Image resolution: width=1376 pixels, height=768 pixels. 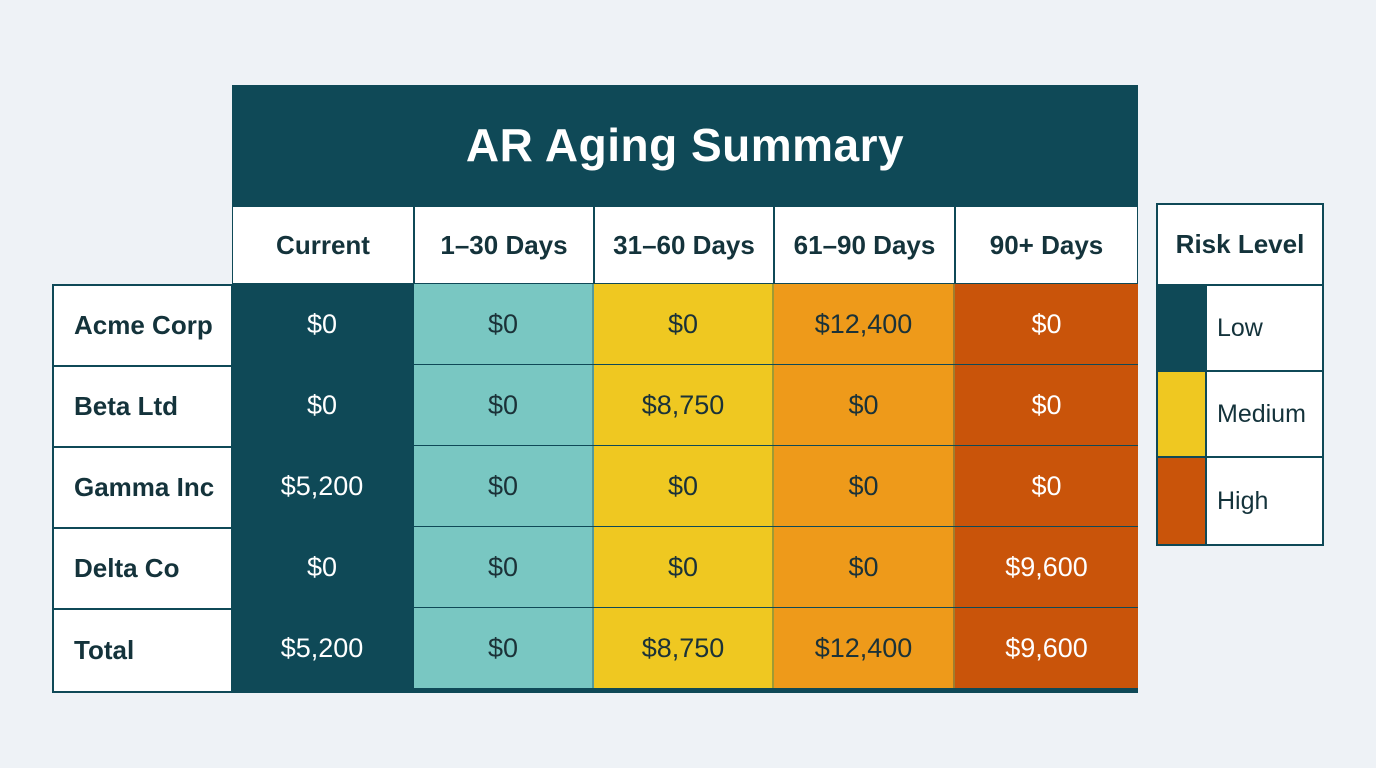 I want to click on legend-item: High, so click(x=1240, y=501).